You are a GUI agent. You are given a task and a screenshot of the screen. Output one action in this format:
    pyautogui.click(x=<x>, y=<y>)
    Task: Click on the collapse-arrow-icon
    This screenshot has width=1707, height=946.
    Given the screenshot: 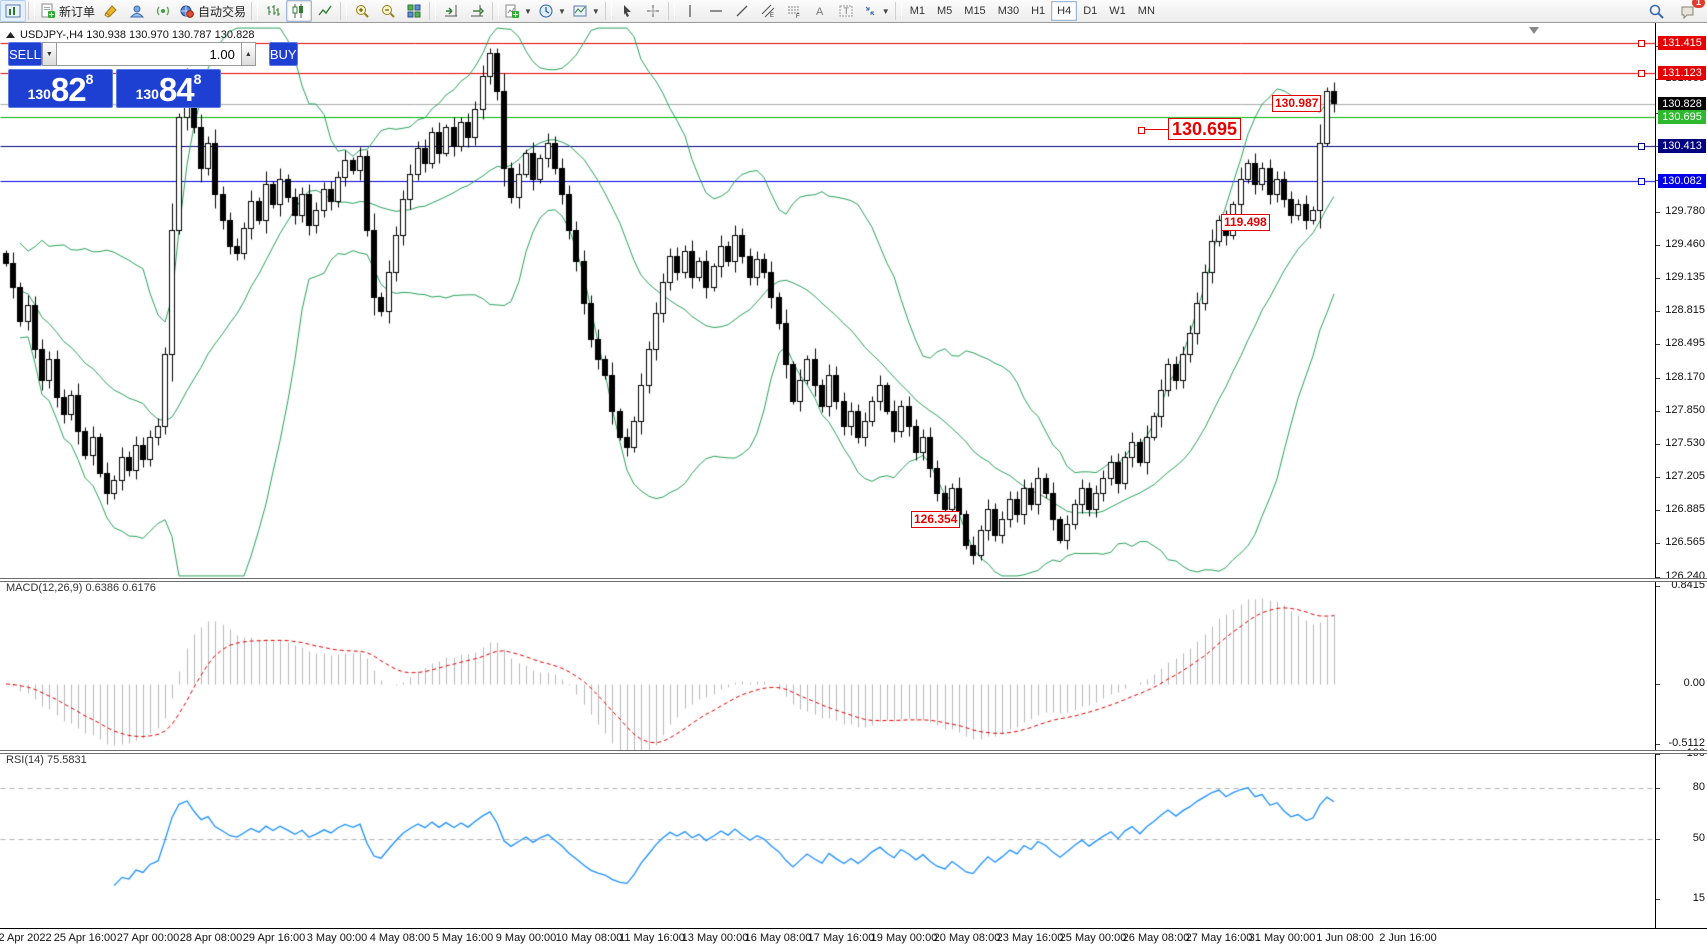 What is the action you would take?
    pyautogui.click(x=10, y=35)
    